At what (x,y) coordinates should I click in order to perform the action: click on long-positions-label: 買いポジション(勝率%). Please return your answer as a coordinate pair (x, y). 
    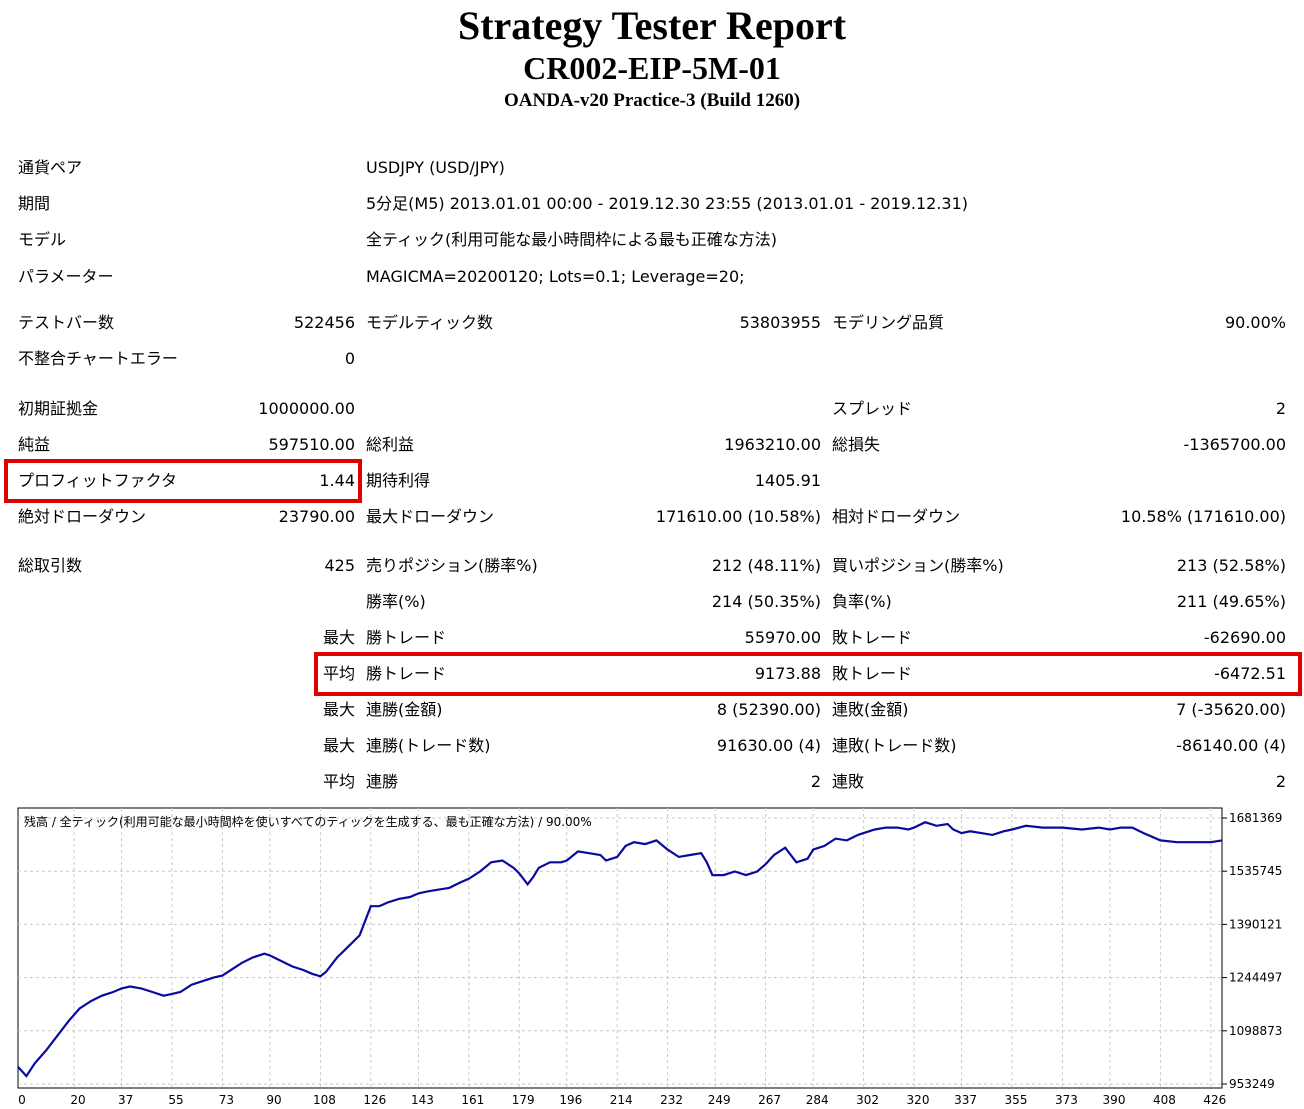
    Looking at the image, I should click on (918, 565).